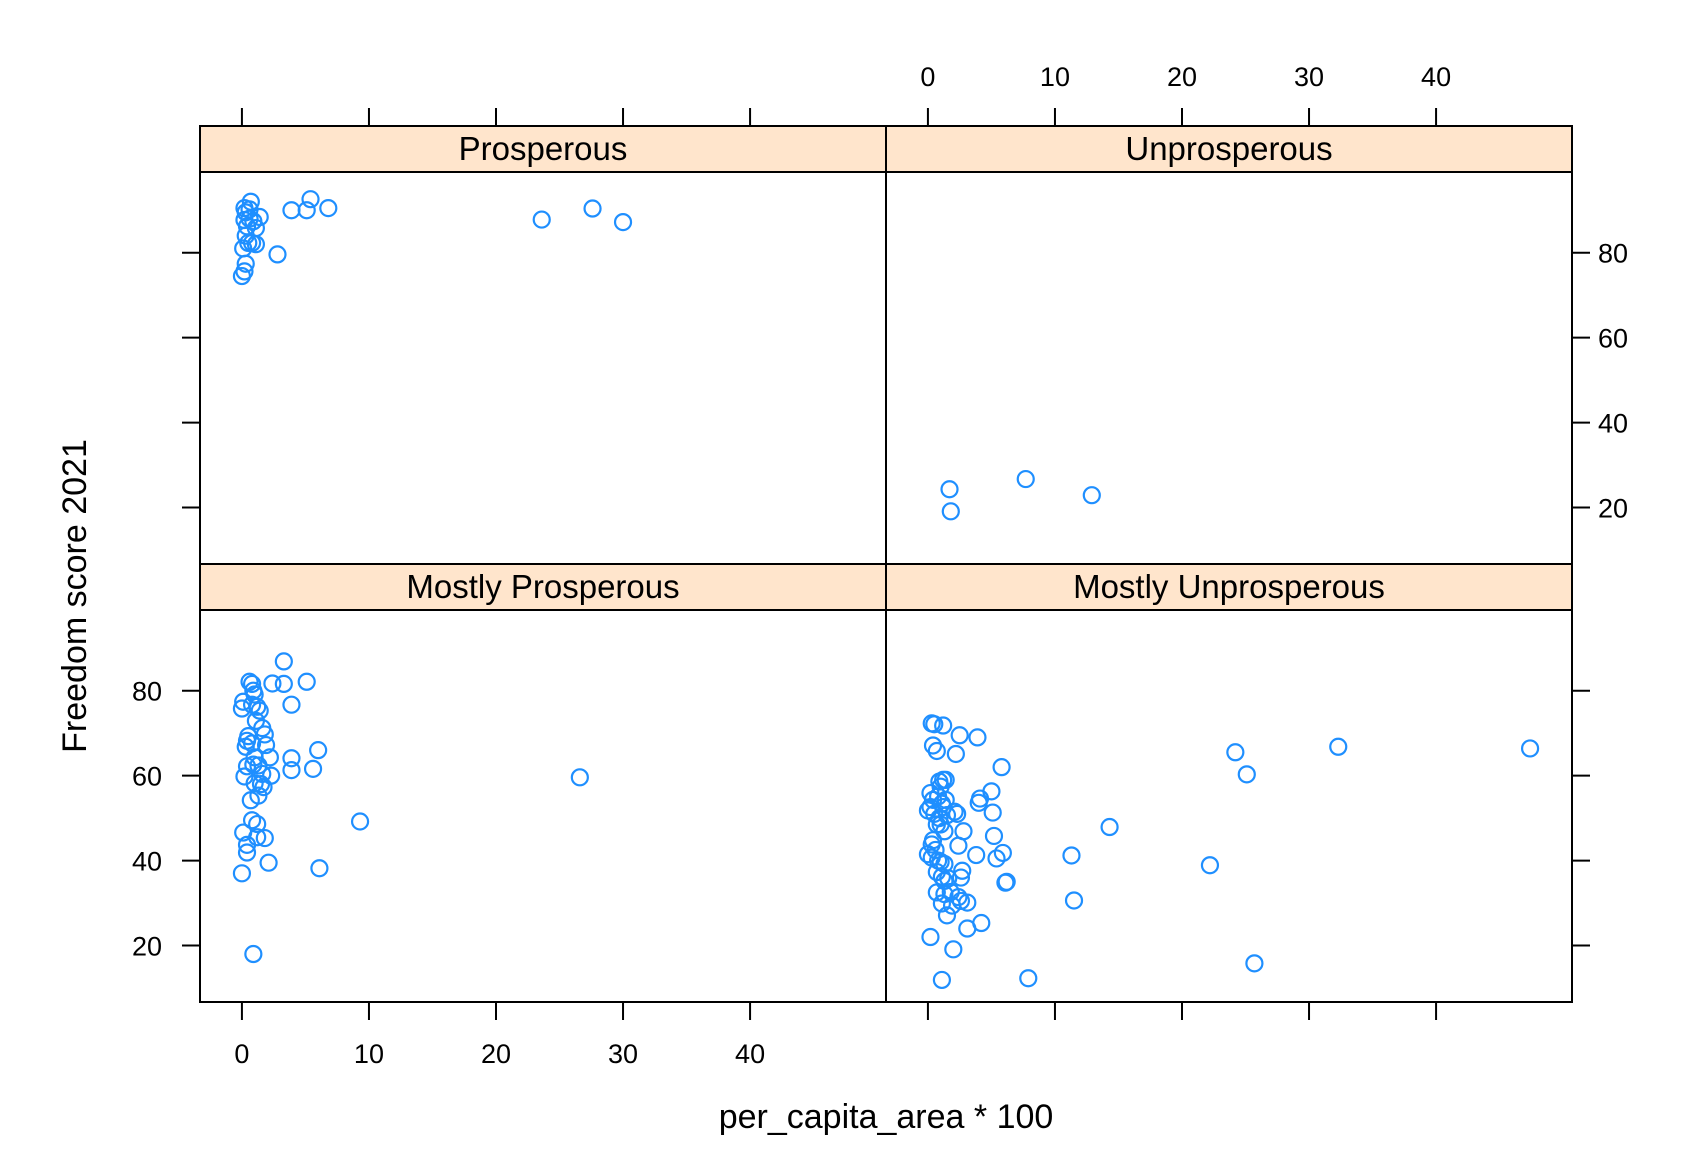 The height and width of the screenshot is (1171, 1687). Describe the element at coordinates (75, 596) in the screenshot. I see `y-axis-label: Freedom score 2021` at that location.